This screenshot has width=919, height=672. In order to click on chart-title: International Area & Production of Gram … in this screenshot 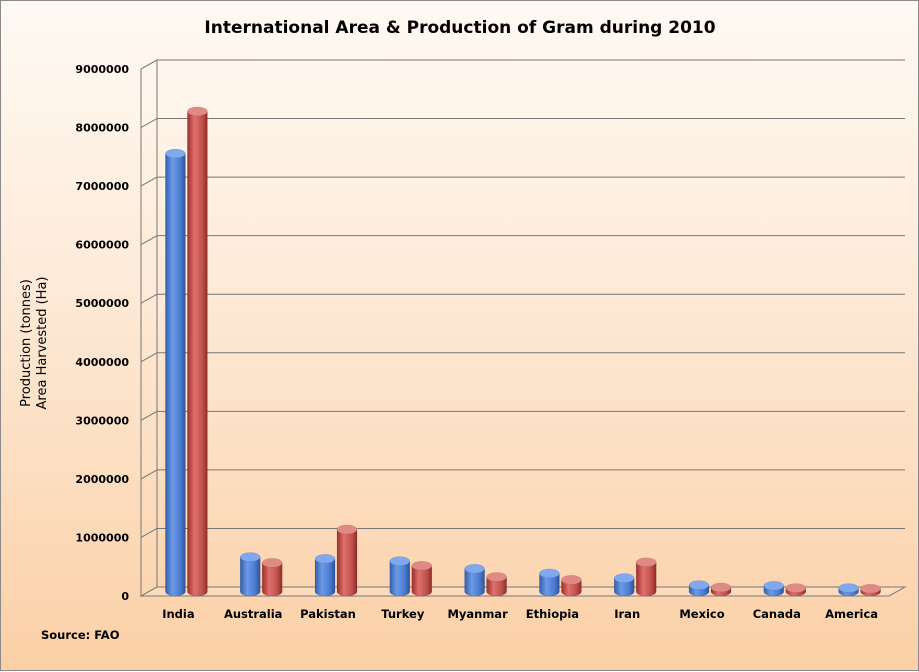, I will do `click(459, 28)`.